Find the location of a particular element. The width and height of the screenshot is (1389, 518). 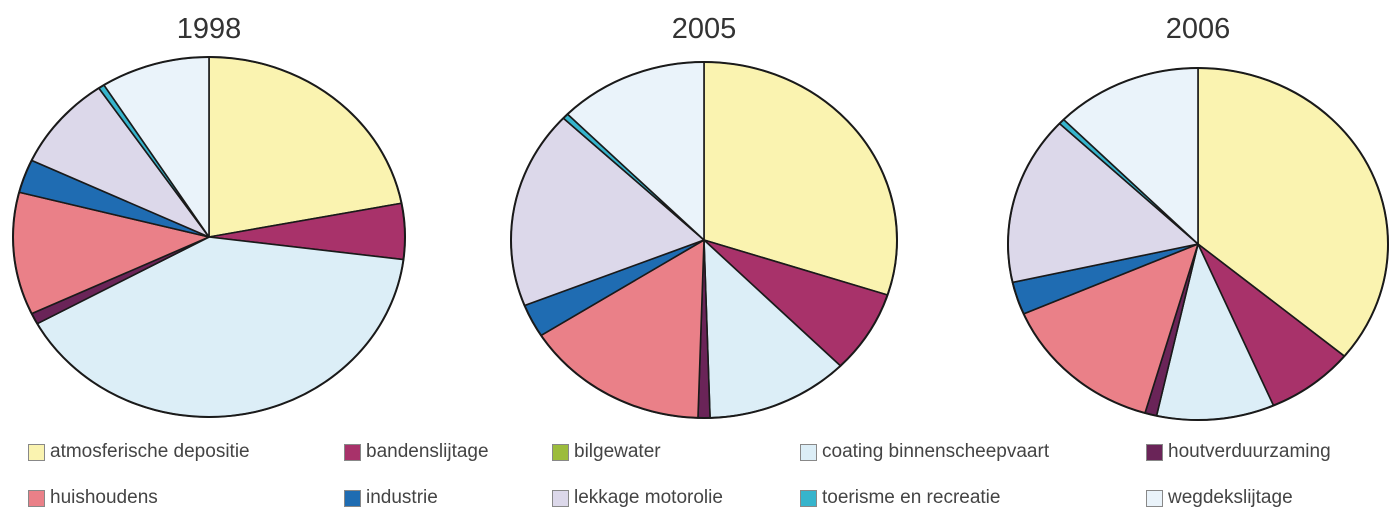

legend-item-toerisme-en-recreatie: toerisme en recreatie is located at coordinates (900, 498).